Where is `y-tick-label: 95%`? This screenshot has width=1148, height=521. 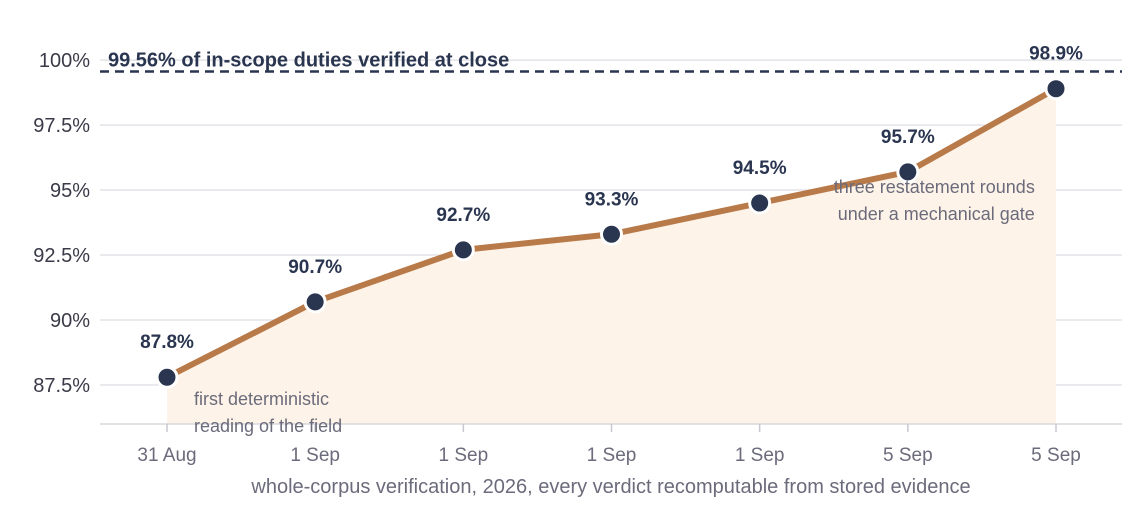 y-tick-label: 95% is located at coordinates (70, 191).